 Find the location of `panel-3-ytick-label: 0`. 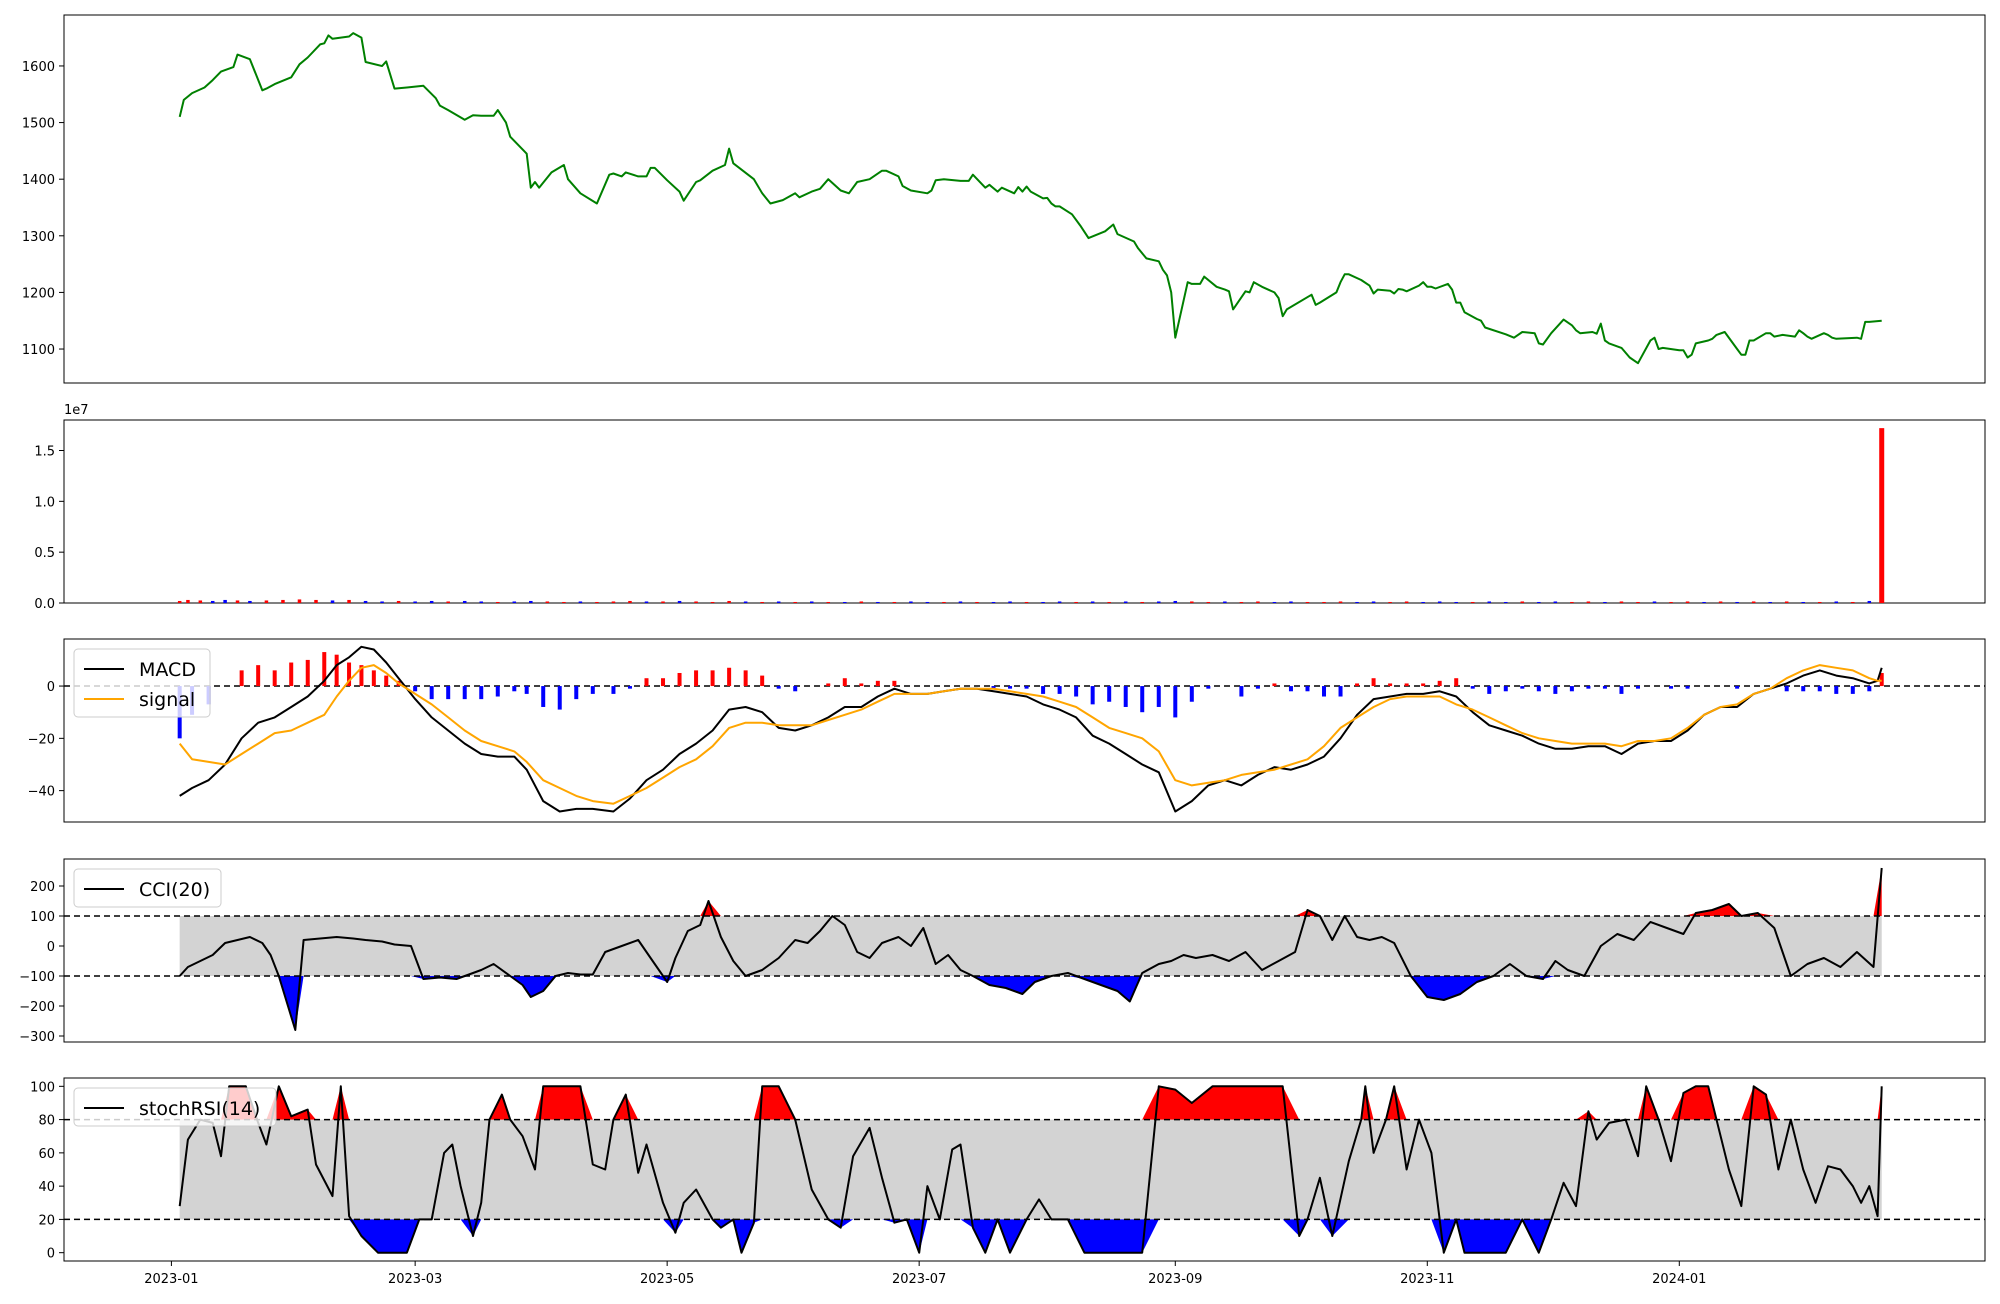

panel-3-ytick-label: 0 is located at coordinates (51, 687).